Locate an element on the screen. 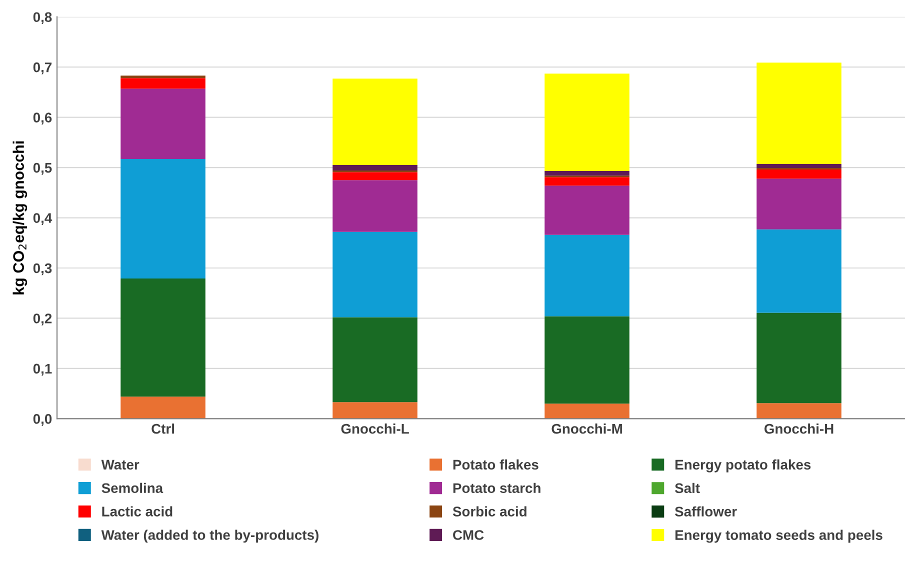  legend-label: Water (added to the by-products) is located at coordinates (209, 536).